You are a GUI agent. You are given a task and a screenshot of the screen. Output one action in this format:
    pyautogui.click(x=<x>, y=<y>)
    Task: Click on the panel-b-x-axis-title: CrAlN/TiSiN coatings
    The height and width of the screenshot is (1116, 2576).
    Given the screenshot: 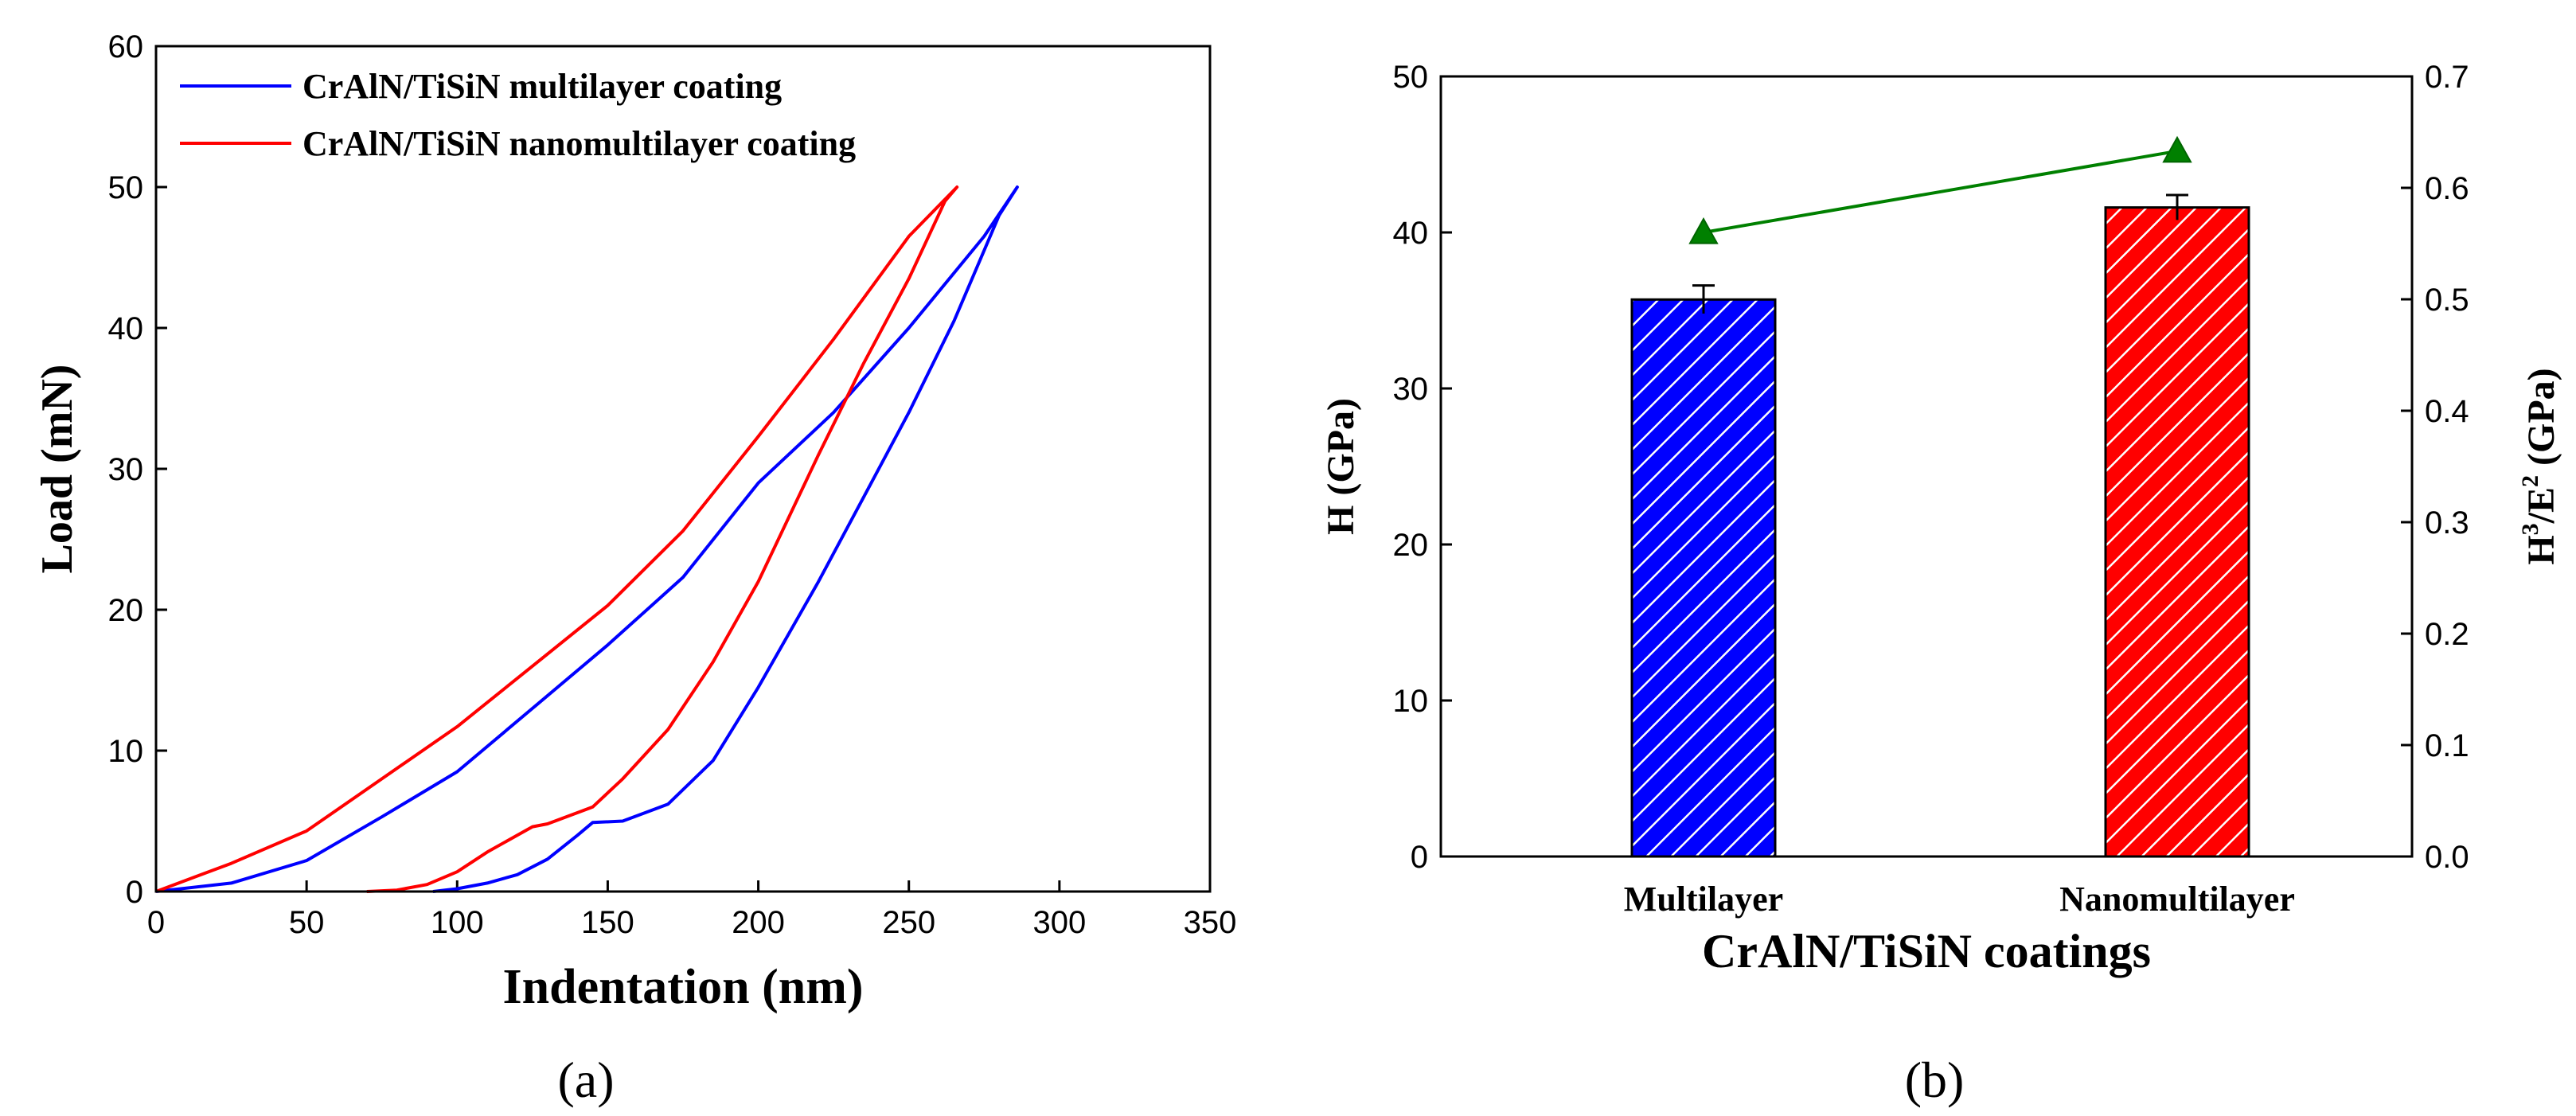 What is the action you would take?
    pyautogui.click(x=1926, y=951)
    